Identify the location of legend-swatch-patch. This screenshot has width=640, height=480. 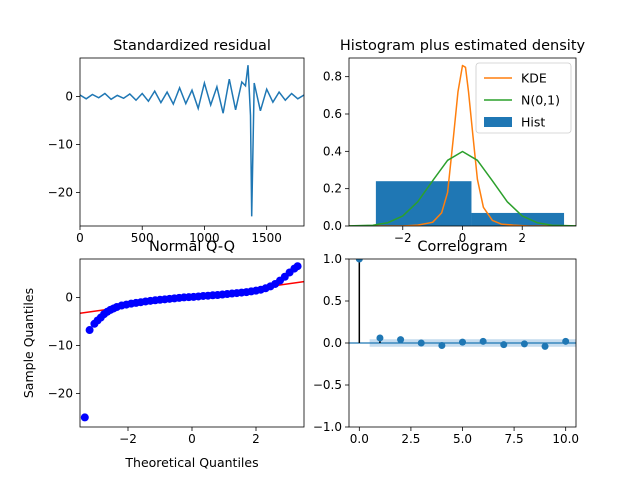
(498, 122).